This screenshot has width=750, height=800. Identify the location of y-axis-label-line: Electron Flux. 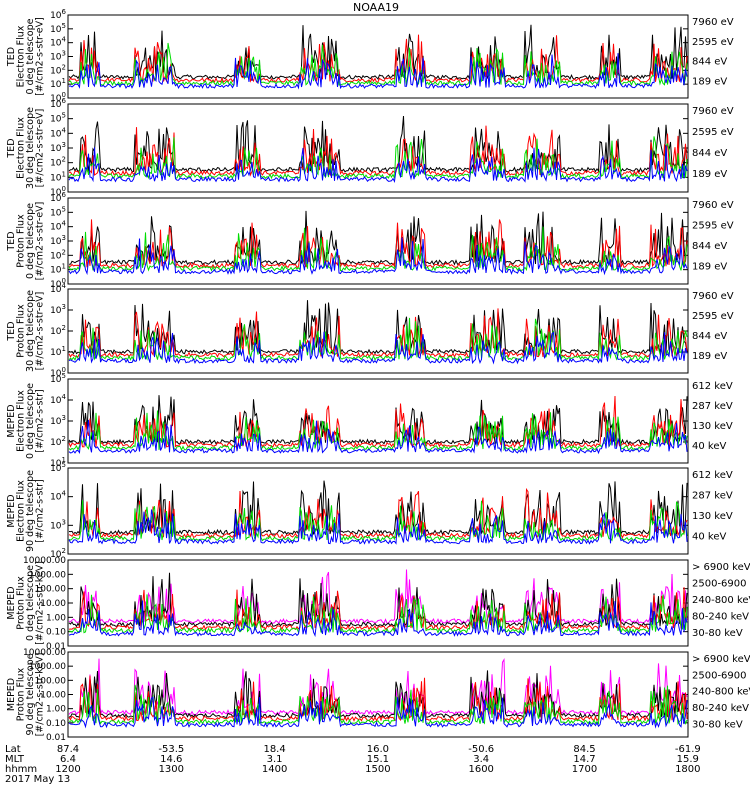
(21, 421).